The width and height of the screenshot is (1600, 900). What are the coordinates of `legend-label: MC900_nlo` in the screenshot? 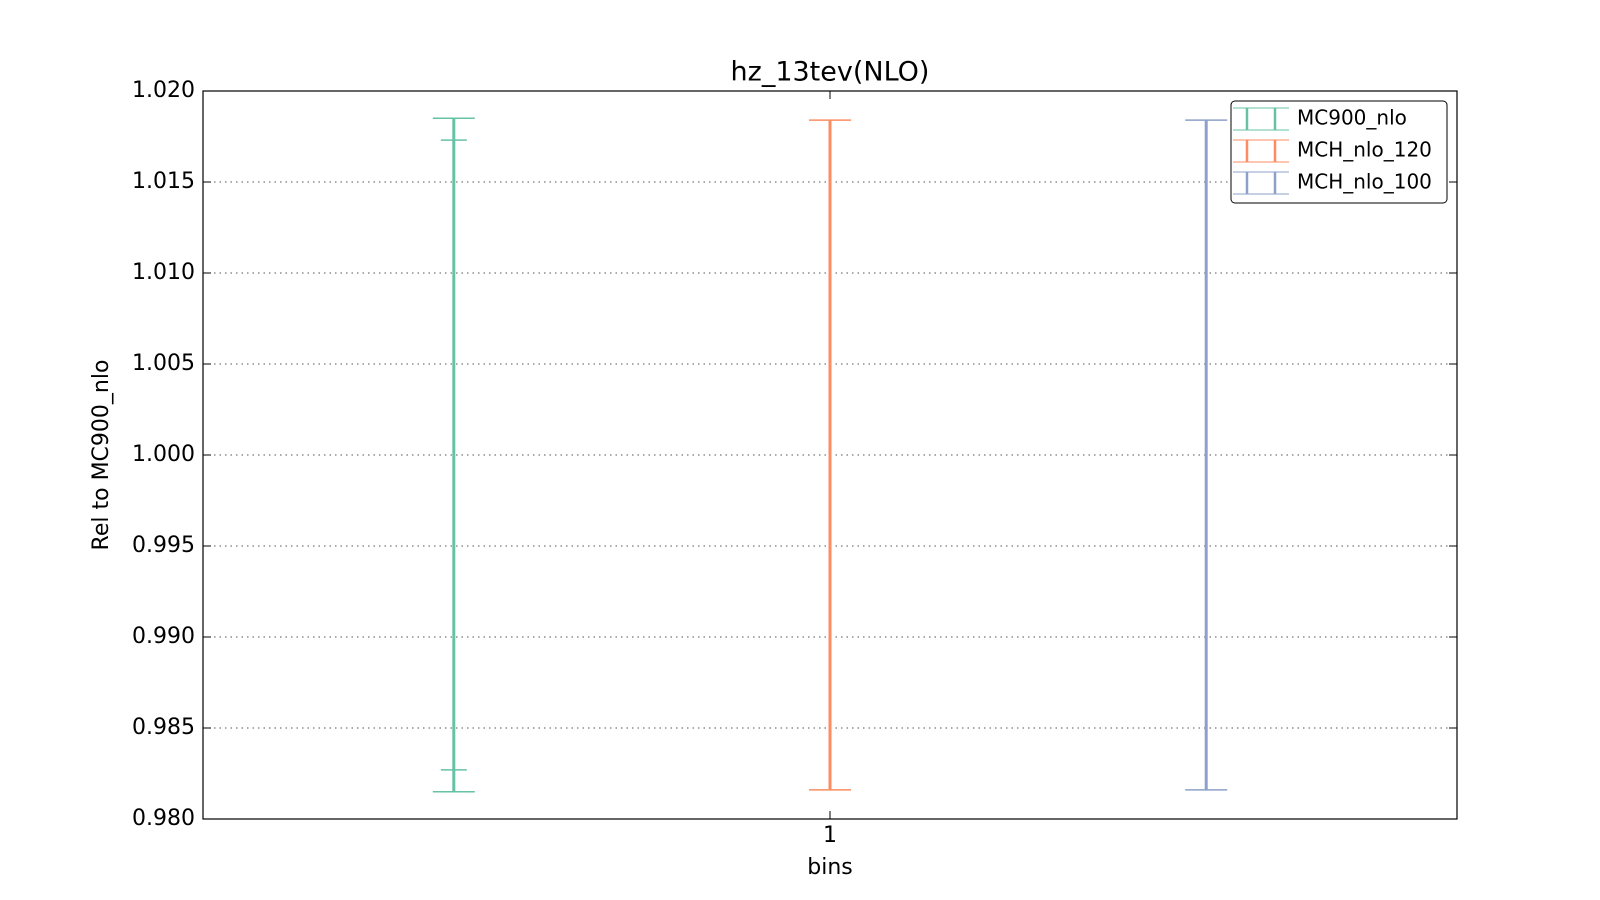 It's located at (1352, 118).